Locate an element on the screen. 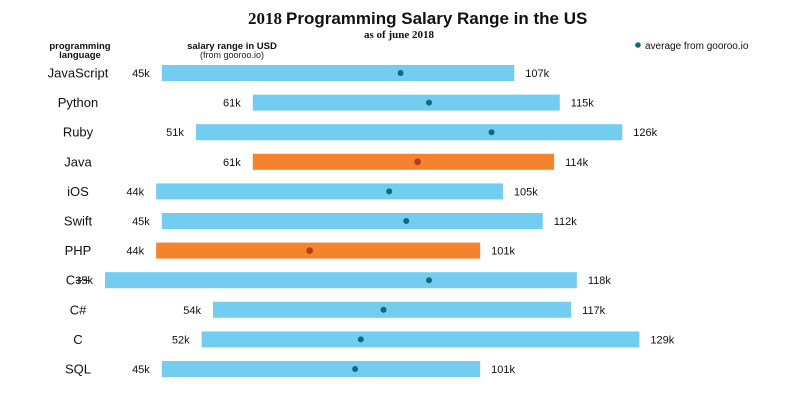  max-salary-label: 117k is located at coordinates (594, 311).